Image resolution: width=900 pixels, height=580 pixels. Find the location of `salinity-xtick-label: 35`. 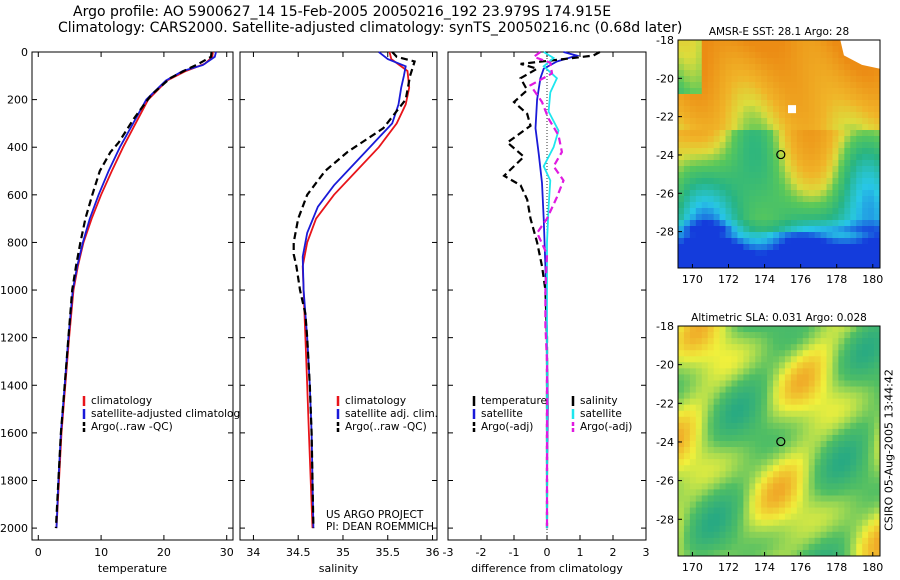

salinity-xtick-label: 35 is located at coordinates (343, 552).